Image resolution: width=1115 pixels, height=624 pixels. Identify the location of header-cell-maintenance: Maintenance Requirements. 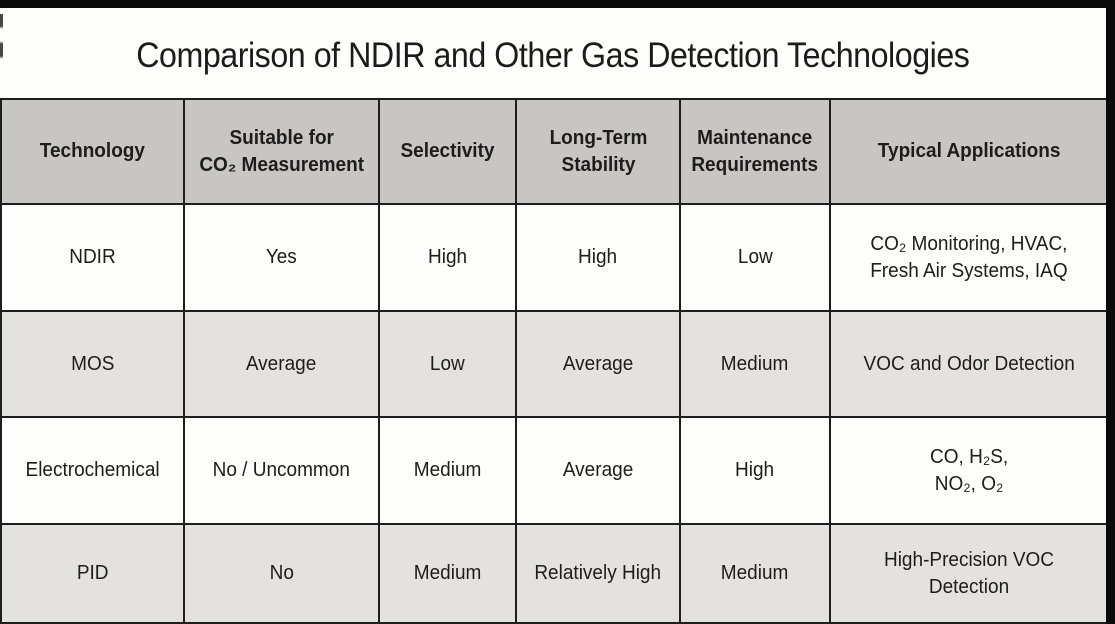
(755, 151).